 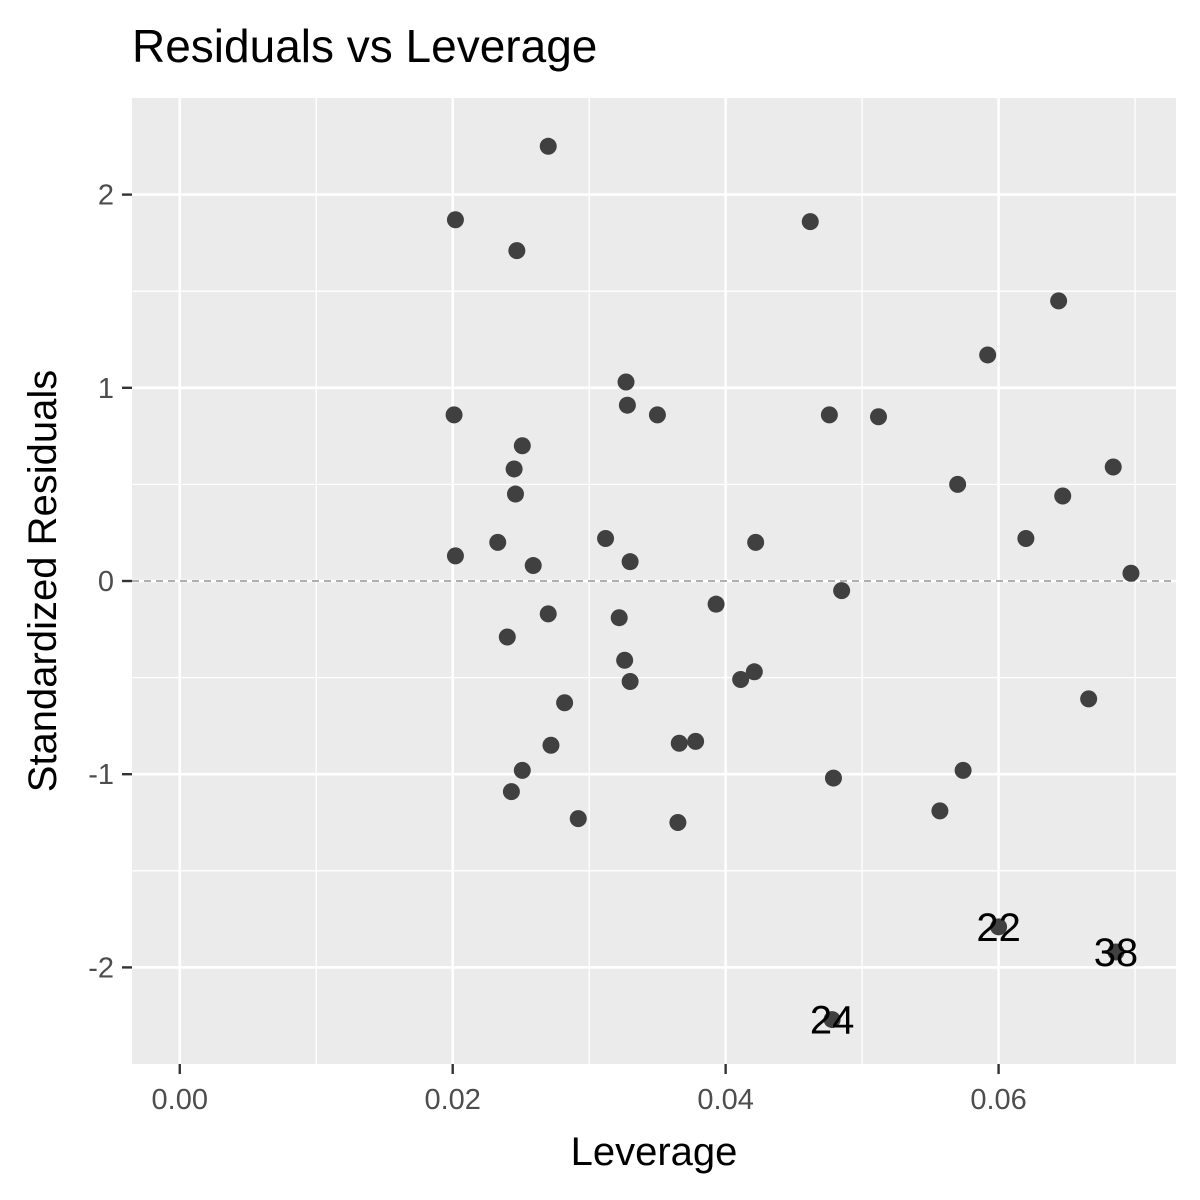 What do you see at coordinates (974, 974) in the screenshot?
I see `point-labels: 22 38 24` at bounding box center [974, 974].